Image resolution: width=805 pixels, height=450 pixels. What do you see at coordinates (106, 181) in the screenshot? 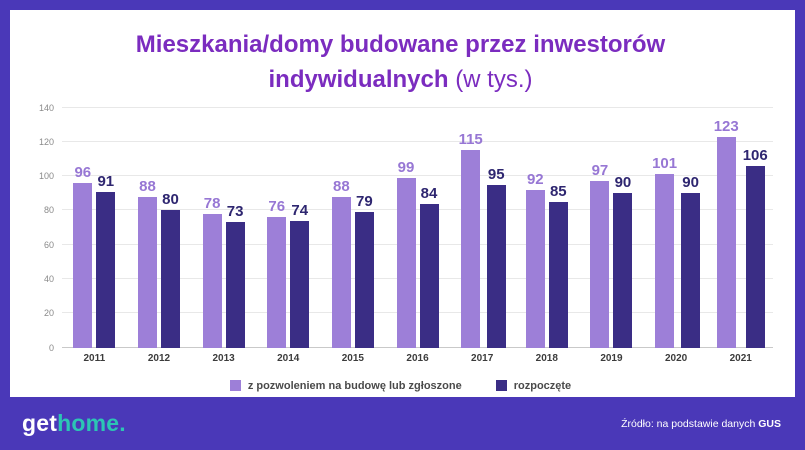
I see `value-label: 91` at bounding box center [106, 181].